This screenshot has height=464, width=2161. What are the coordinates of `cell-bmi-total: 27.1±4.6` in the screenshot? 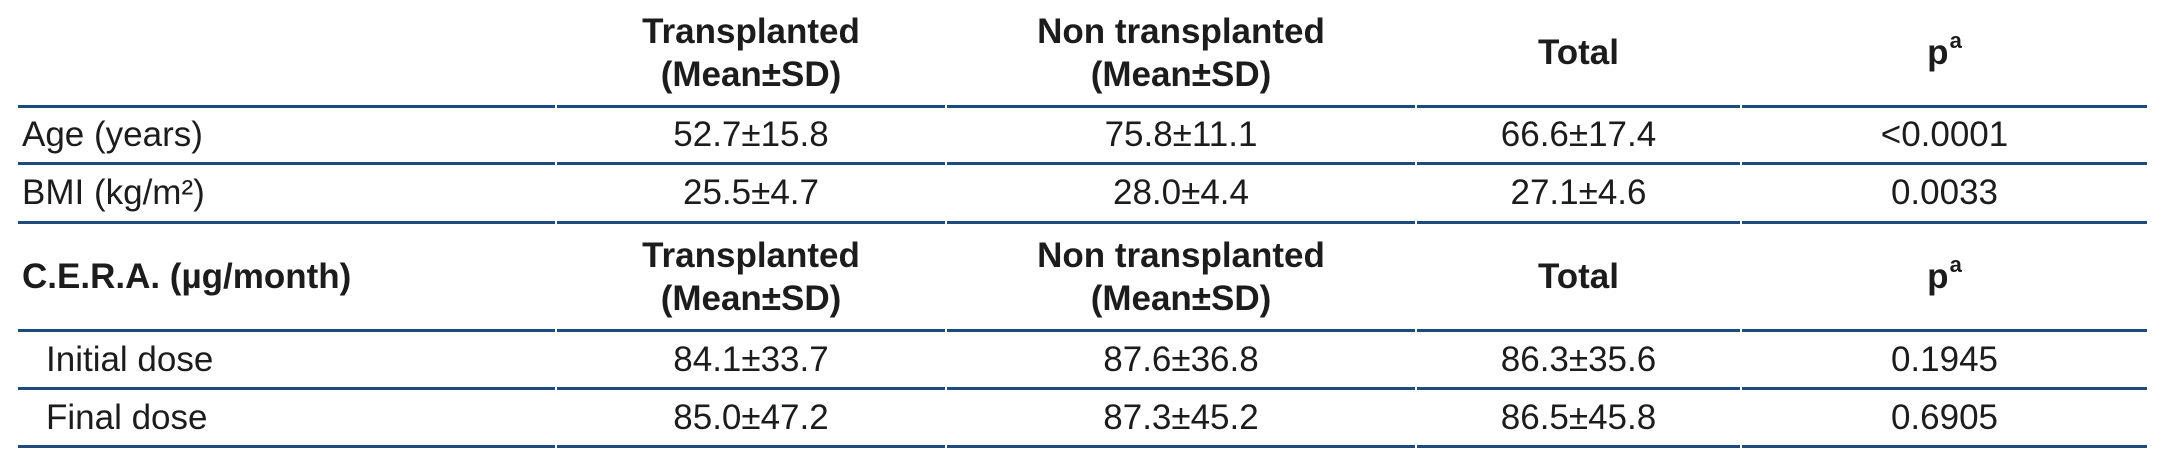 It's located at (1578, 194).